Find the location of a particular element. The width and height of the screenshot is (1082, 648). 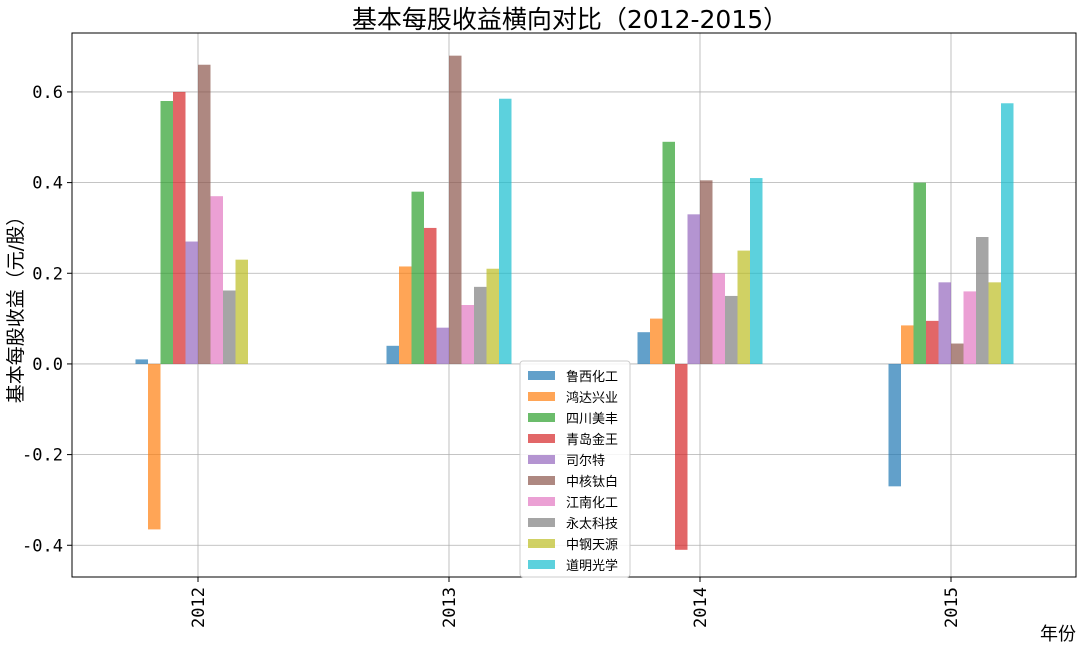

legend-entry: 中钢天源 is located at coordinates (592, 545).